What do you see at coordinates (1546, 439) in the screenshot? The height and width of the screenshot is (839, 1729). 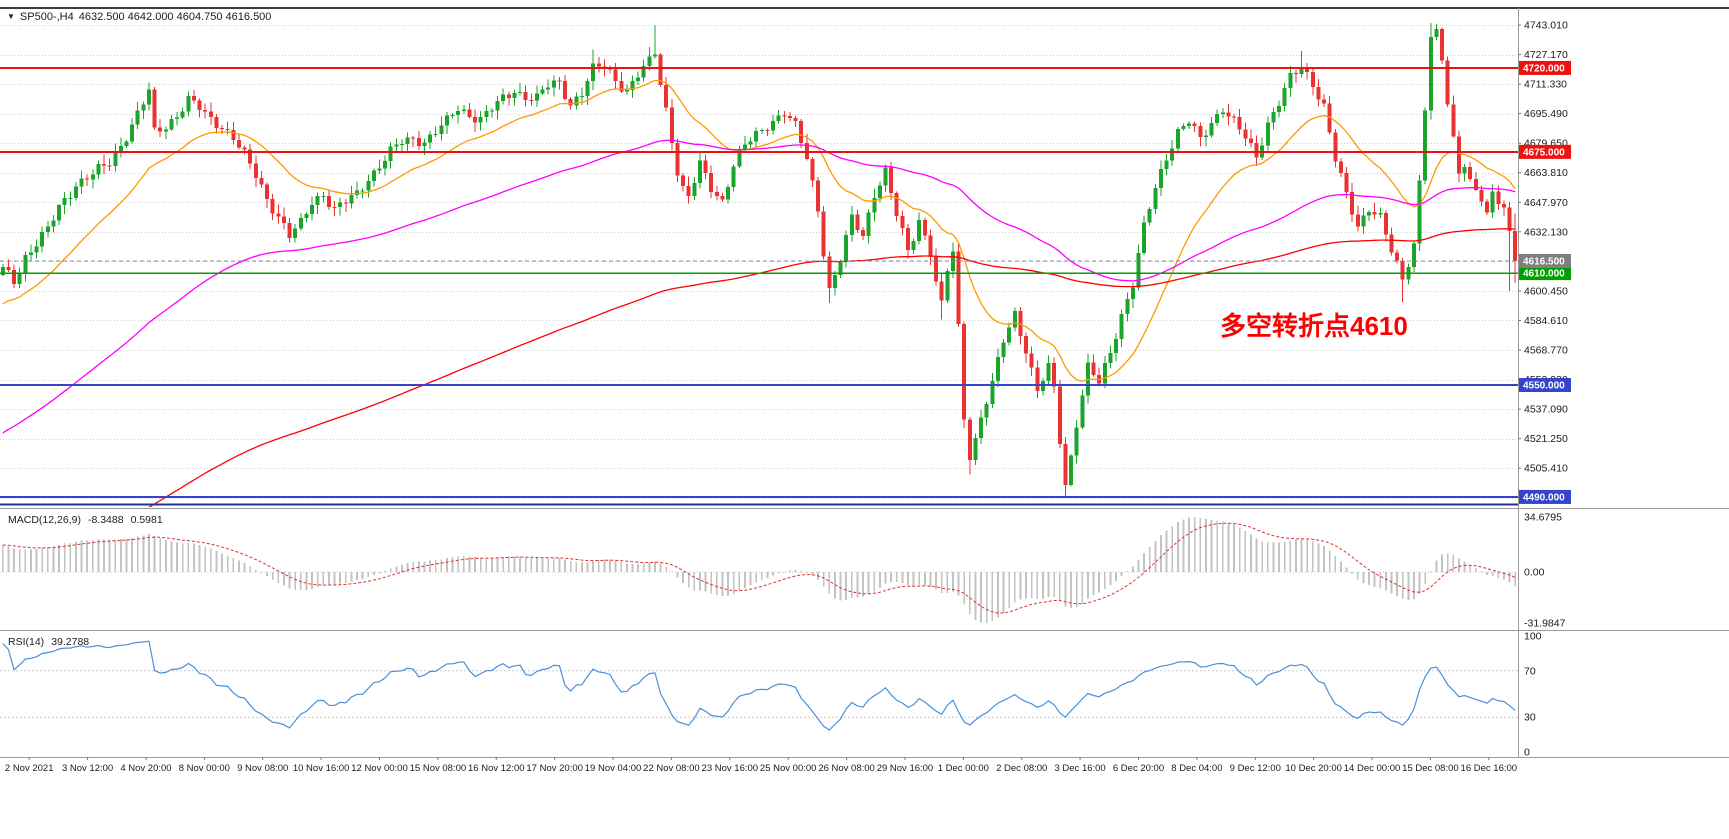 I see `price-axis-label: 4521.250` at bounding box center [1546, 439].